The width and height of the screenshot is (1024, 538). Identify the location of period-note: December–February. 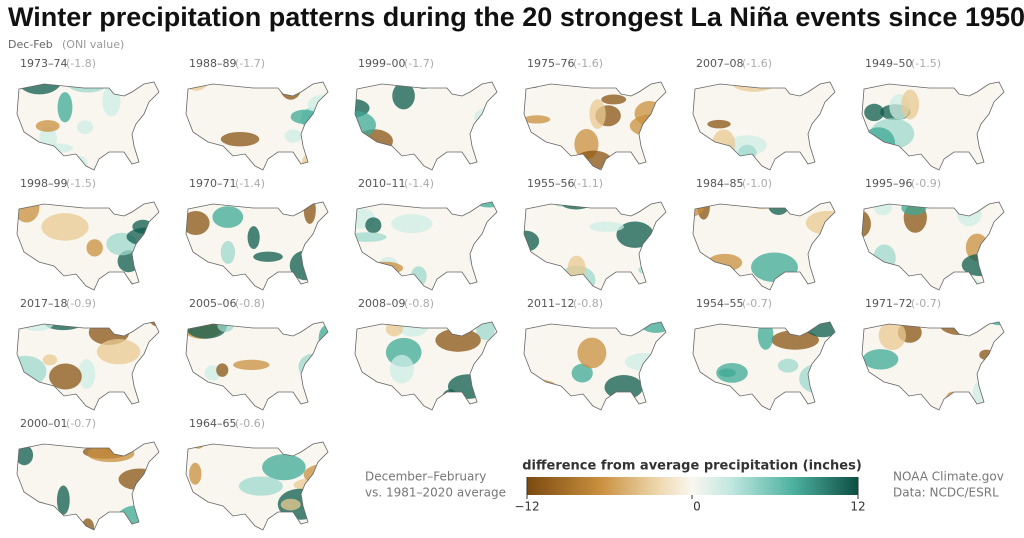
(425, 477).